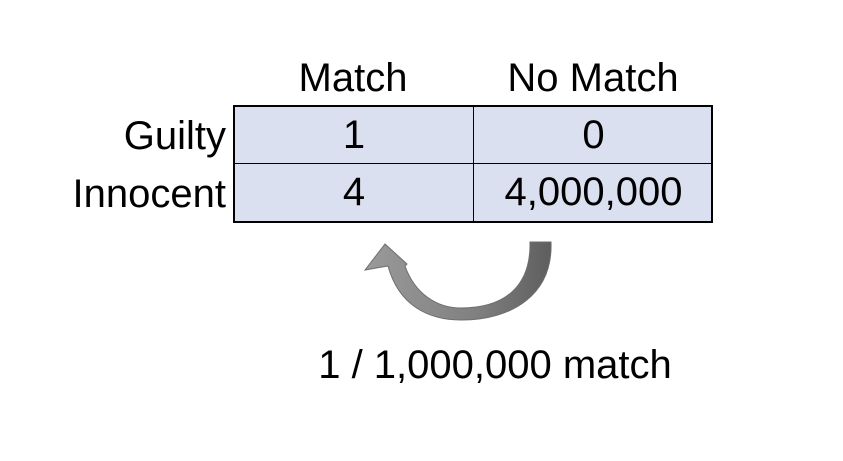 The image size is (843, 461). I want to click on cell-innocent-no-match: 4,000,000, so click(593, 192).